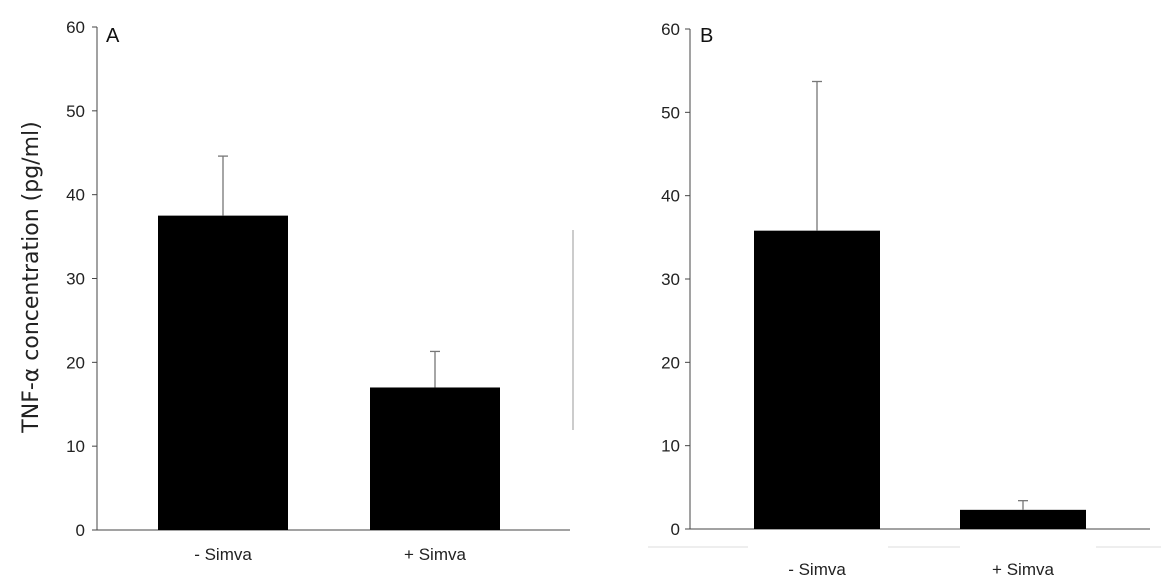  Describe the element at coordinates (31, 277) in the screenshot. I see `y-axis-title: TNF-α concentration (pg/ml)` at that location.